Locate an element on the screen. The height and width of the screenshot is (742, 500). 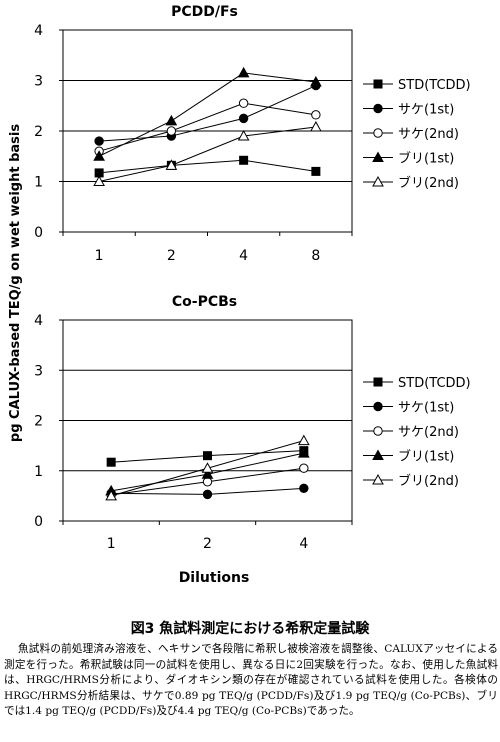
x-axis-label: Dilutions is located at coordinates (214, 578).